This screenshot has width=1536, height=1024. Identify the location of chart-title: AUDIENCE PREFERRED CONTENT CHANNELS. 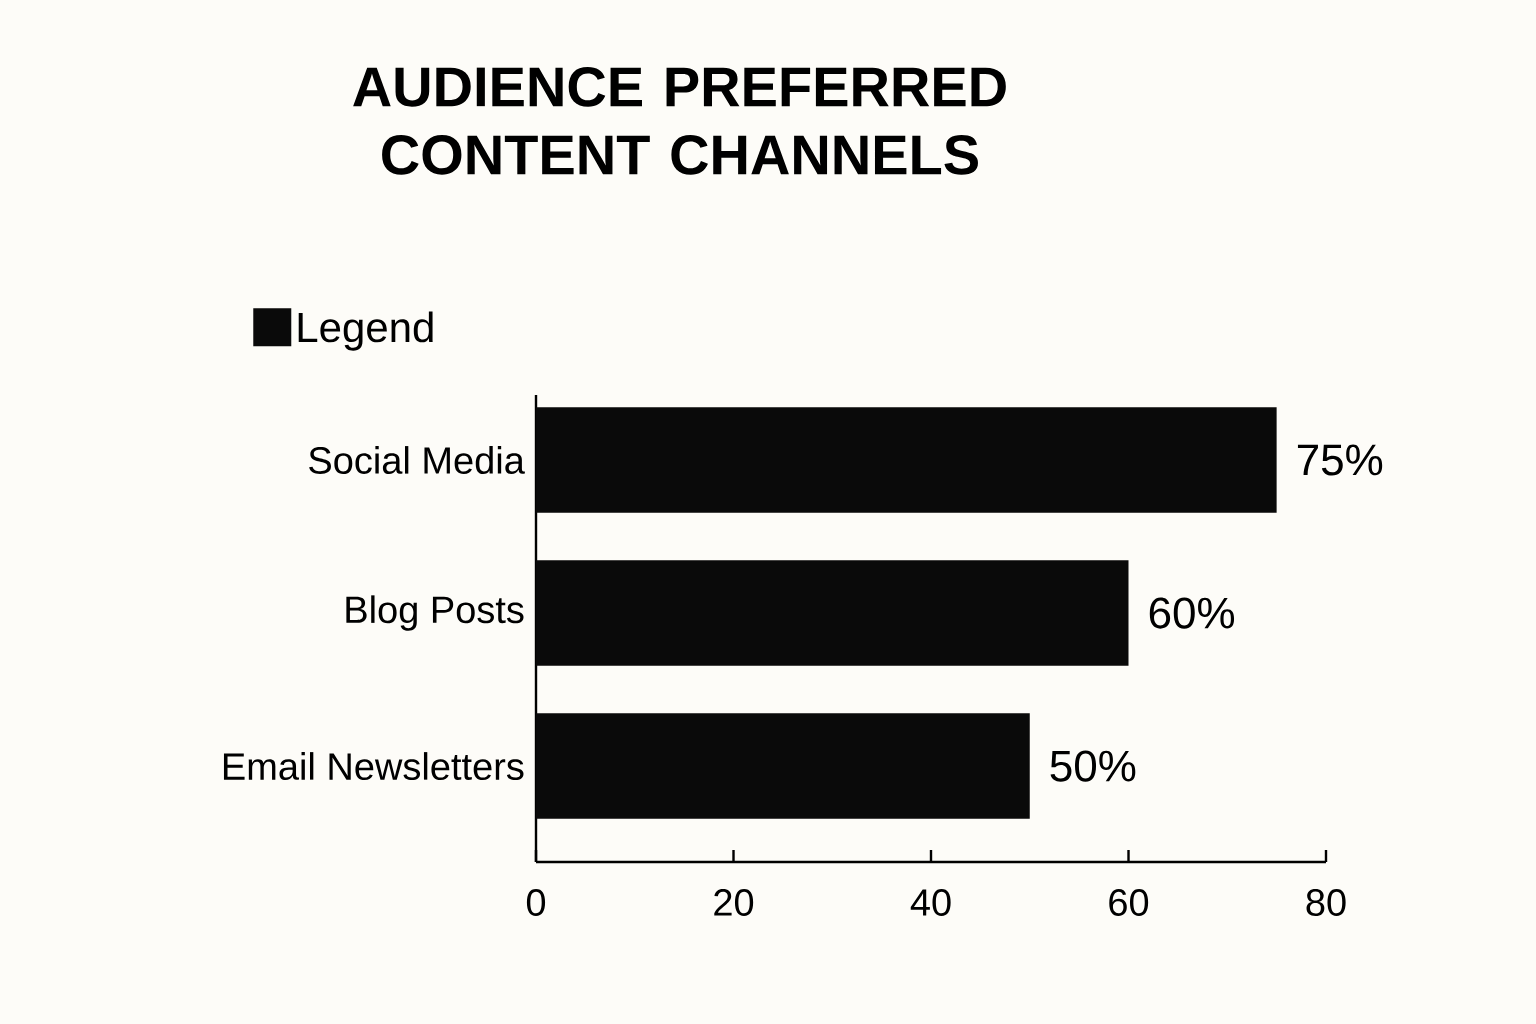
(679, 121).